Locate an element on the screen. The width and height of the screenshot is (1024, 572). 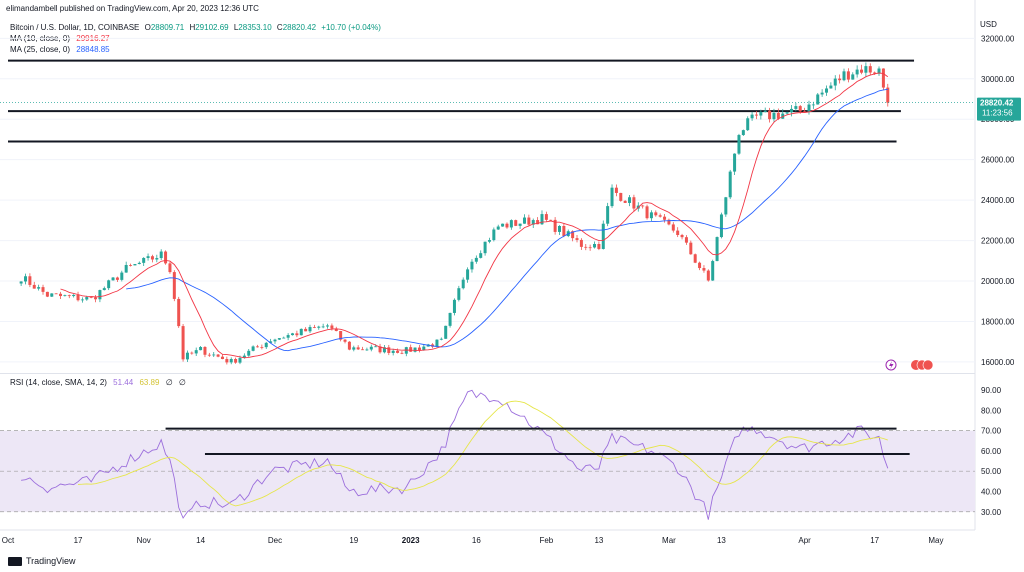
price-tick-label: 26000.00 is located at coordinates (998, 160).